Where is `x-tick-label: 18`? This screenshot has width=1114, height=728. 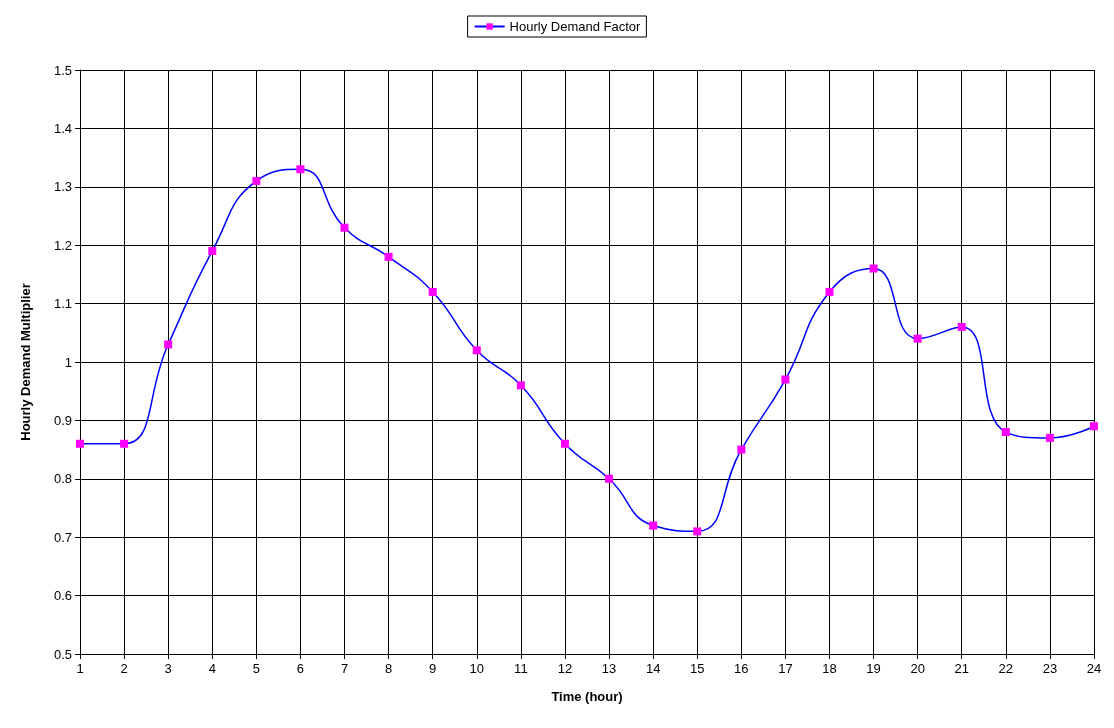
x-tick-label: 18 is located at coordinates (829, 668).